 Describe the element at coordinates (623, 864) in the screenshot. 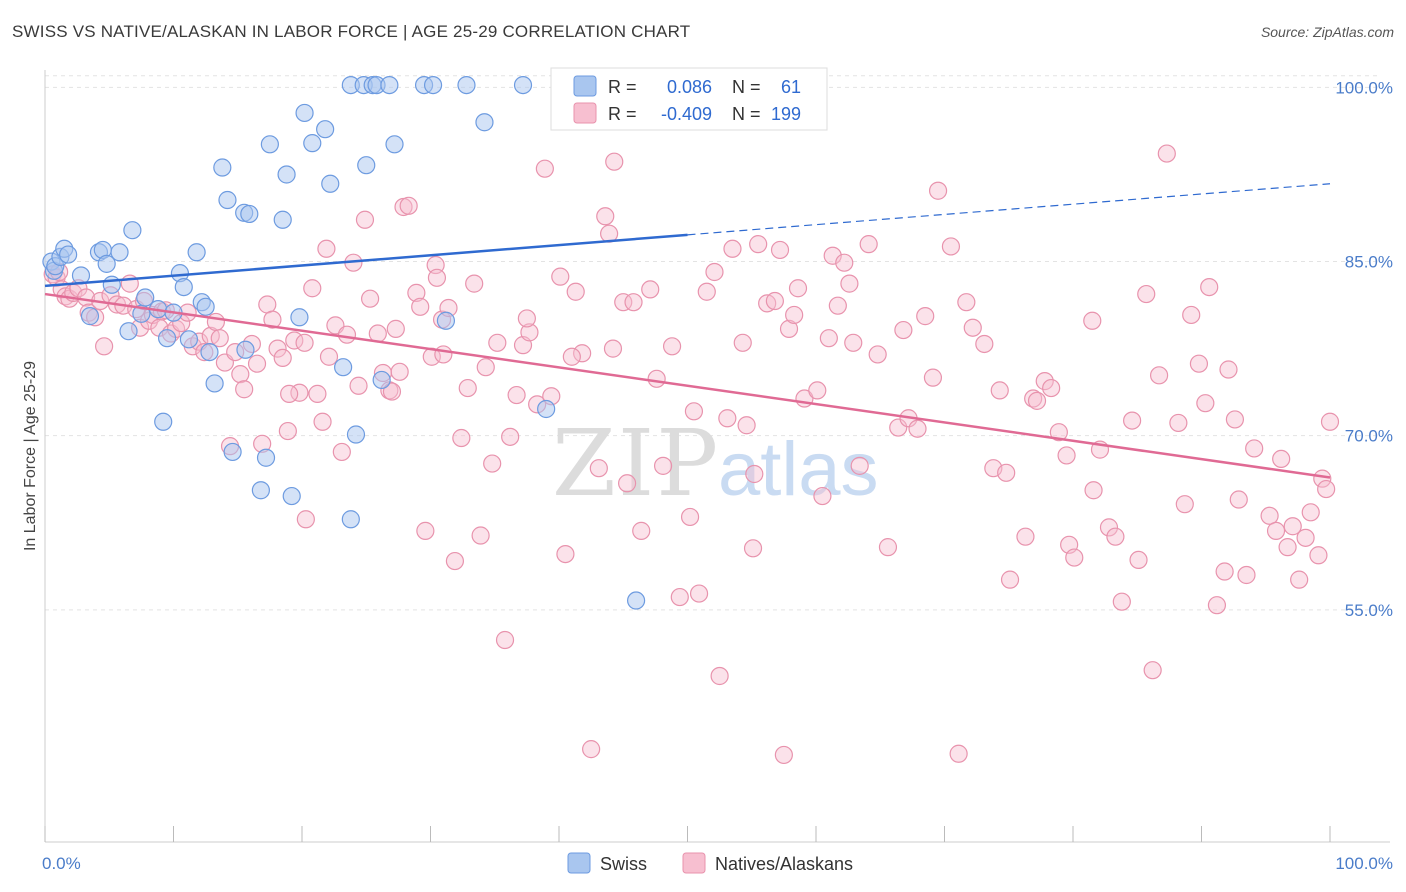

I see `bottom-legend-swiss-label: Swiss` at that location.